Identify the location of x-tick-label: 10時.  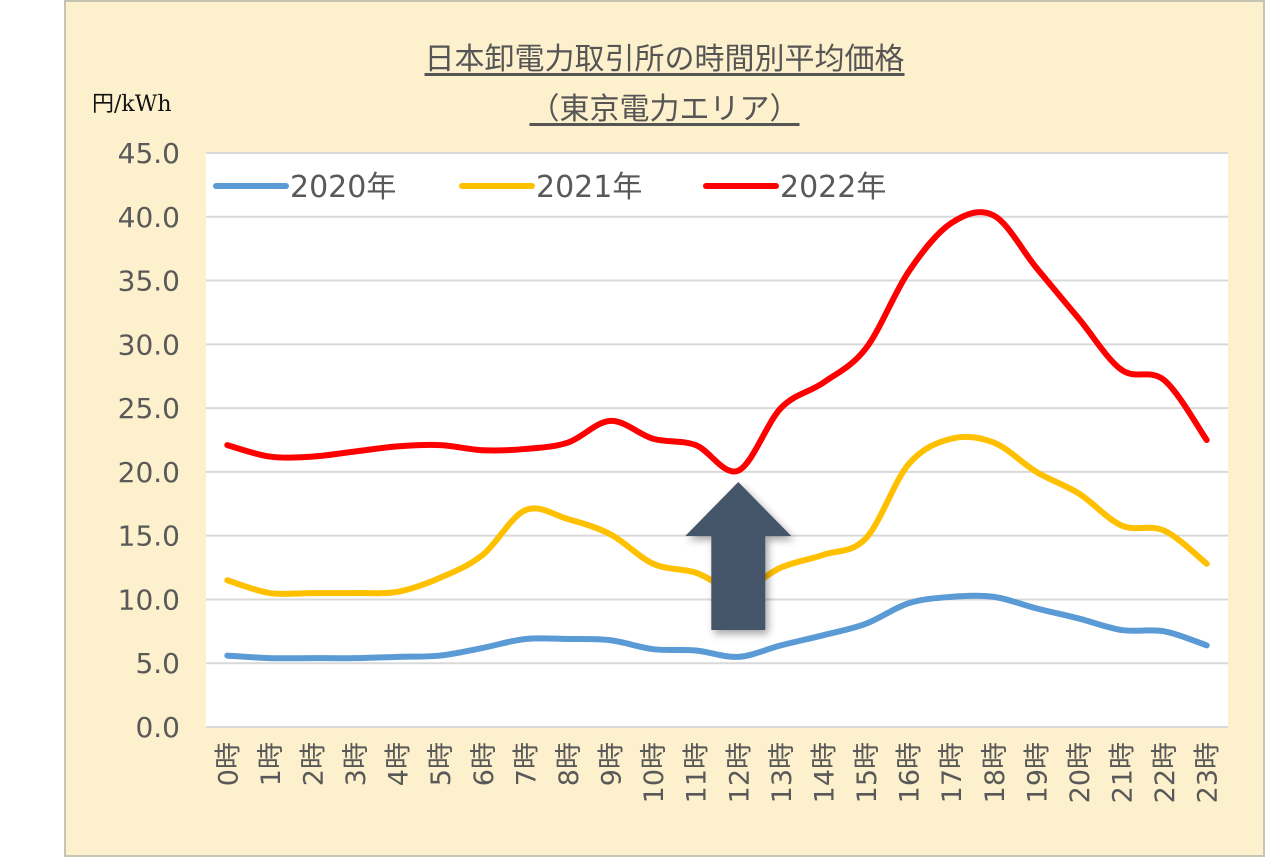
(654, 772).